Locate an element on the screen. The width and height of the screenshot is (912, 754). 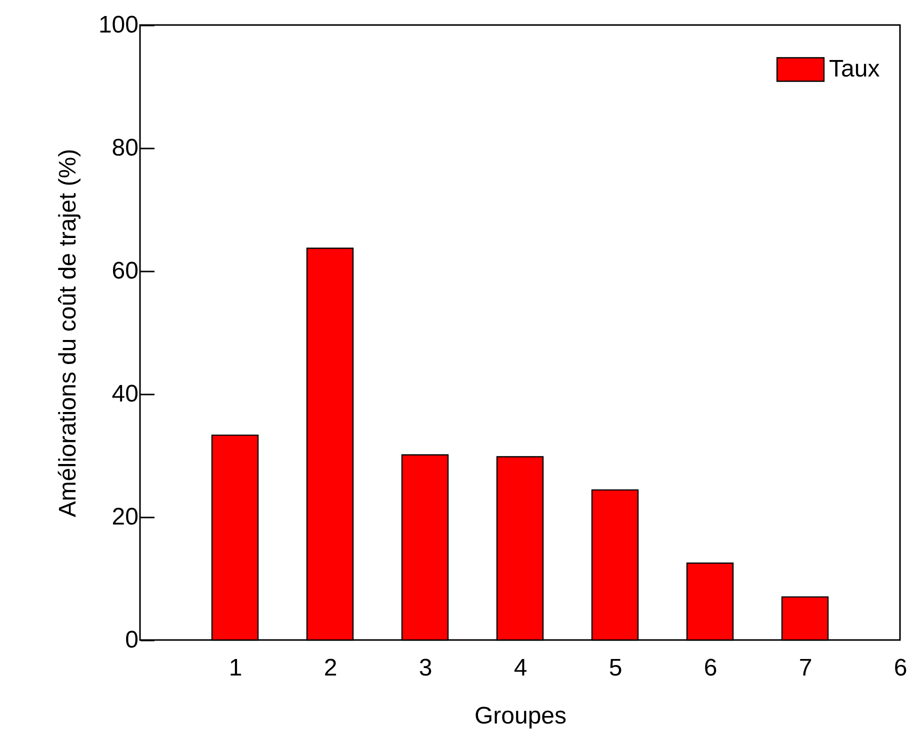
x-tick-label: 3 is located at coordinates (425, 668).